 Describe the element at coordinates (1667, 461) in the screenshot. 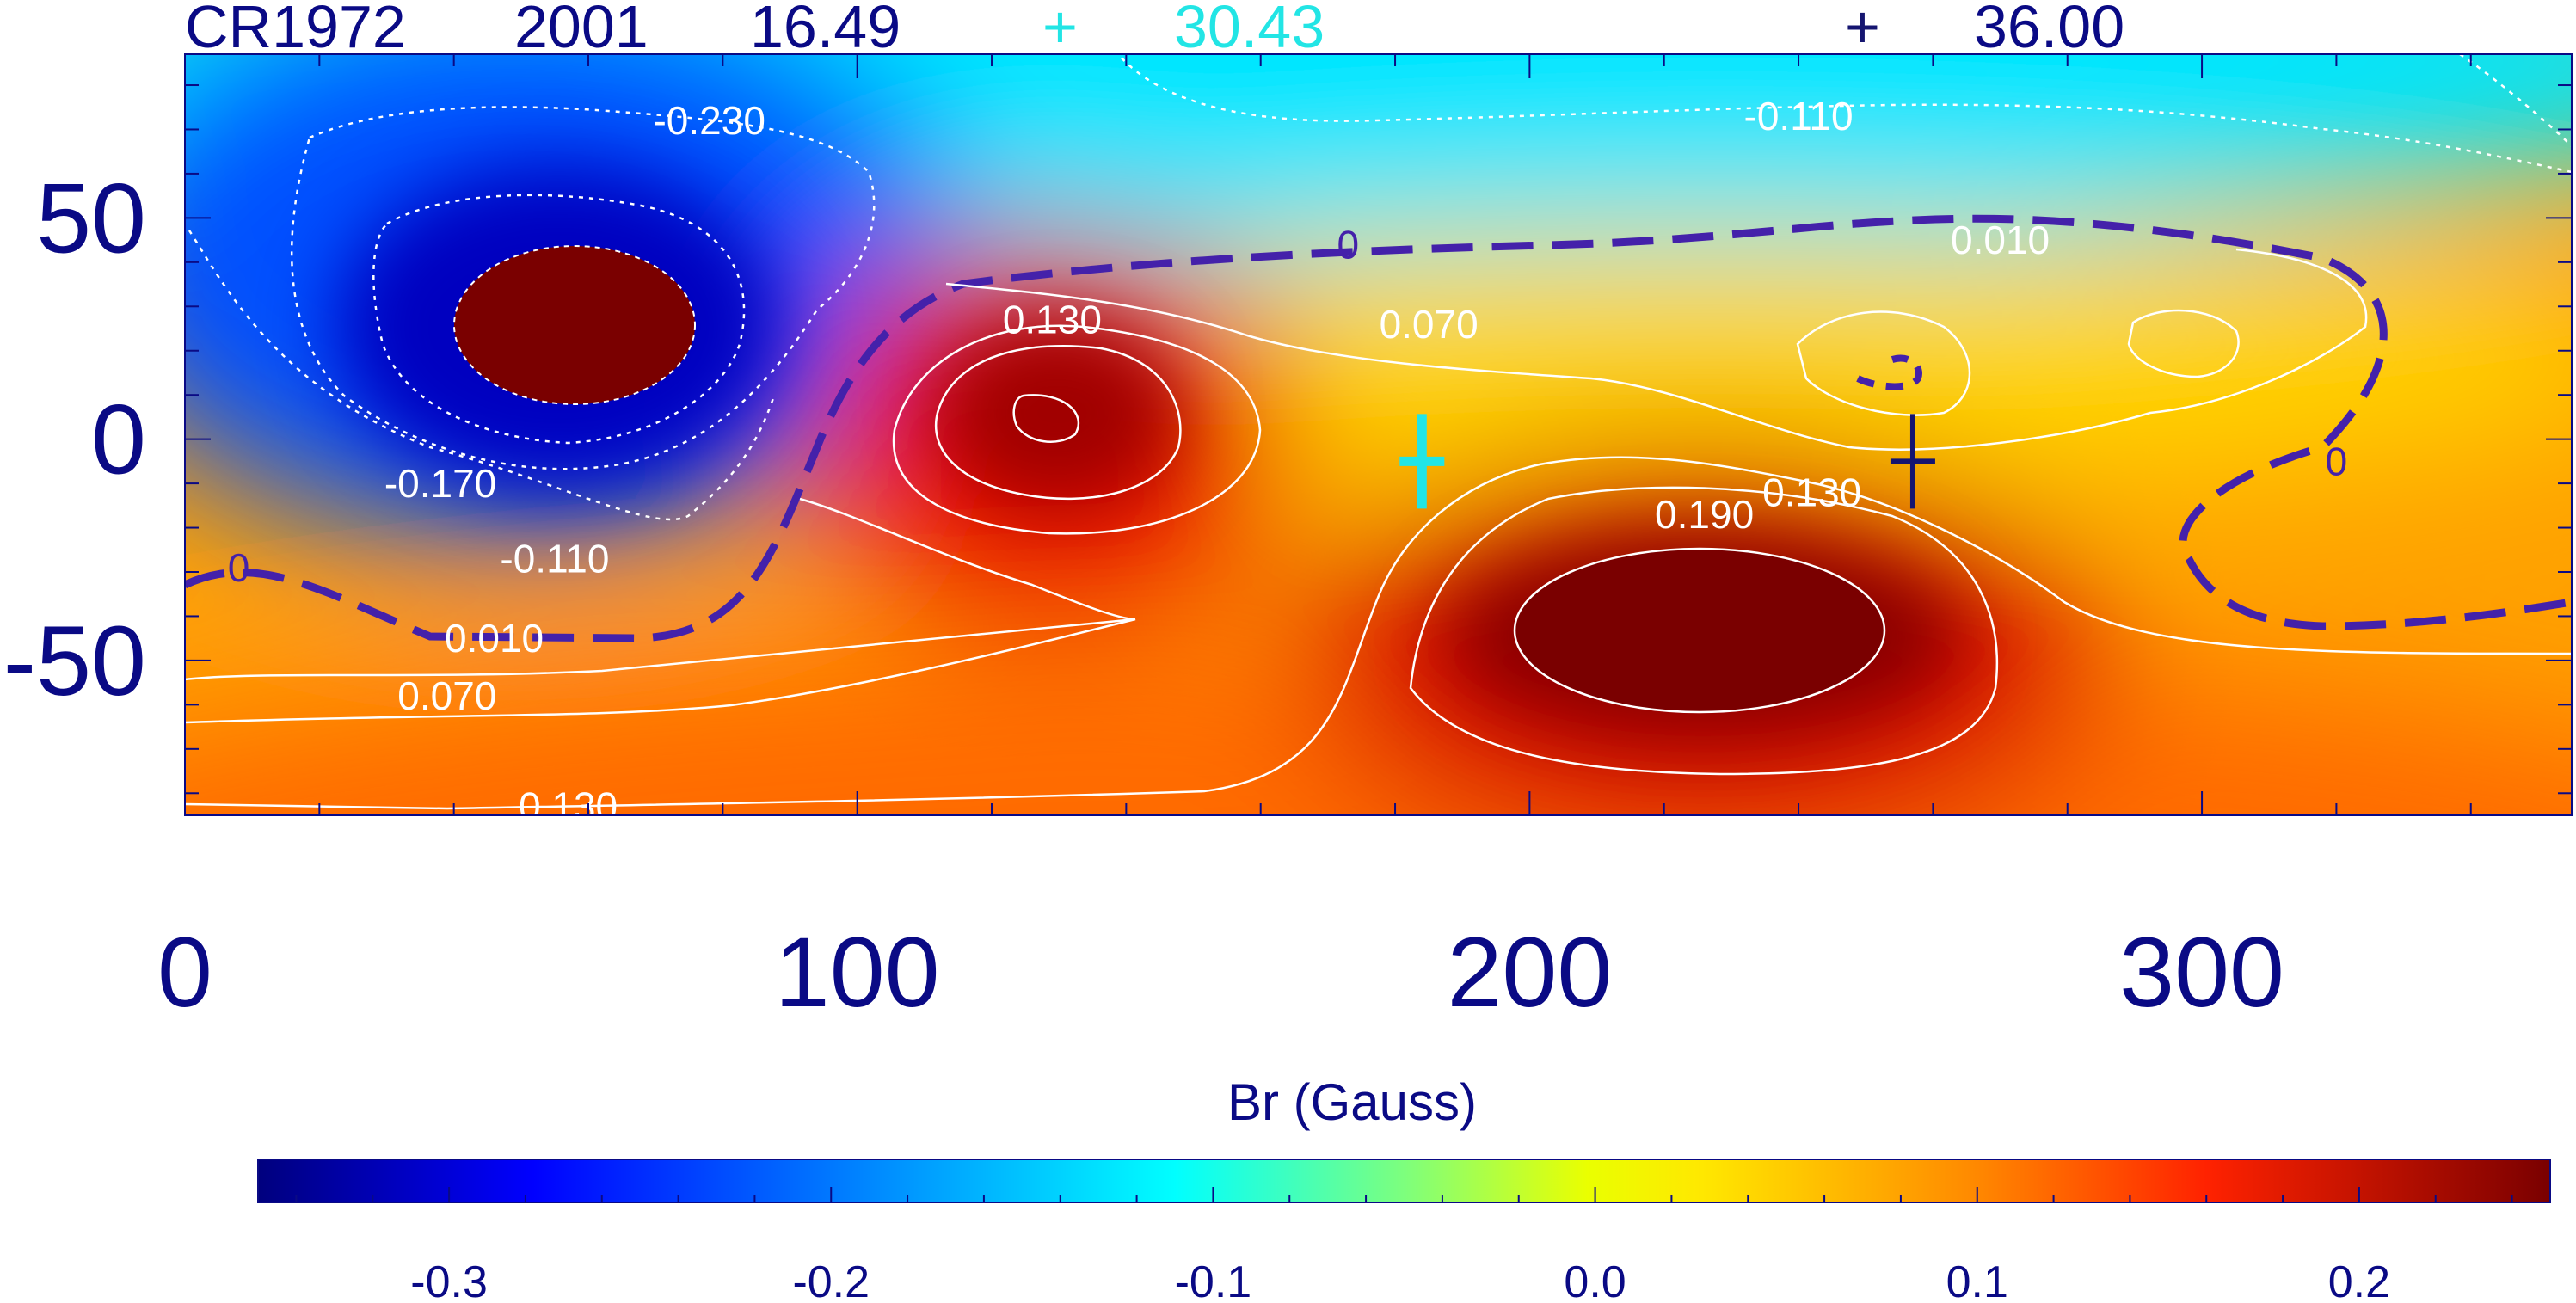

I see `markers` at that location.